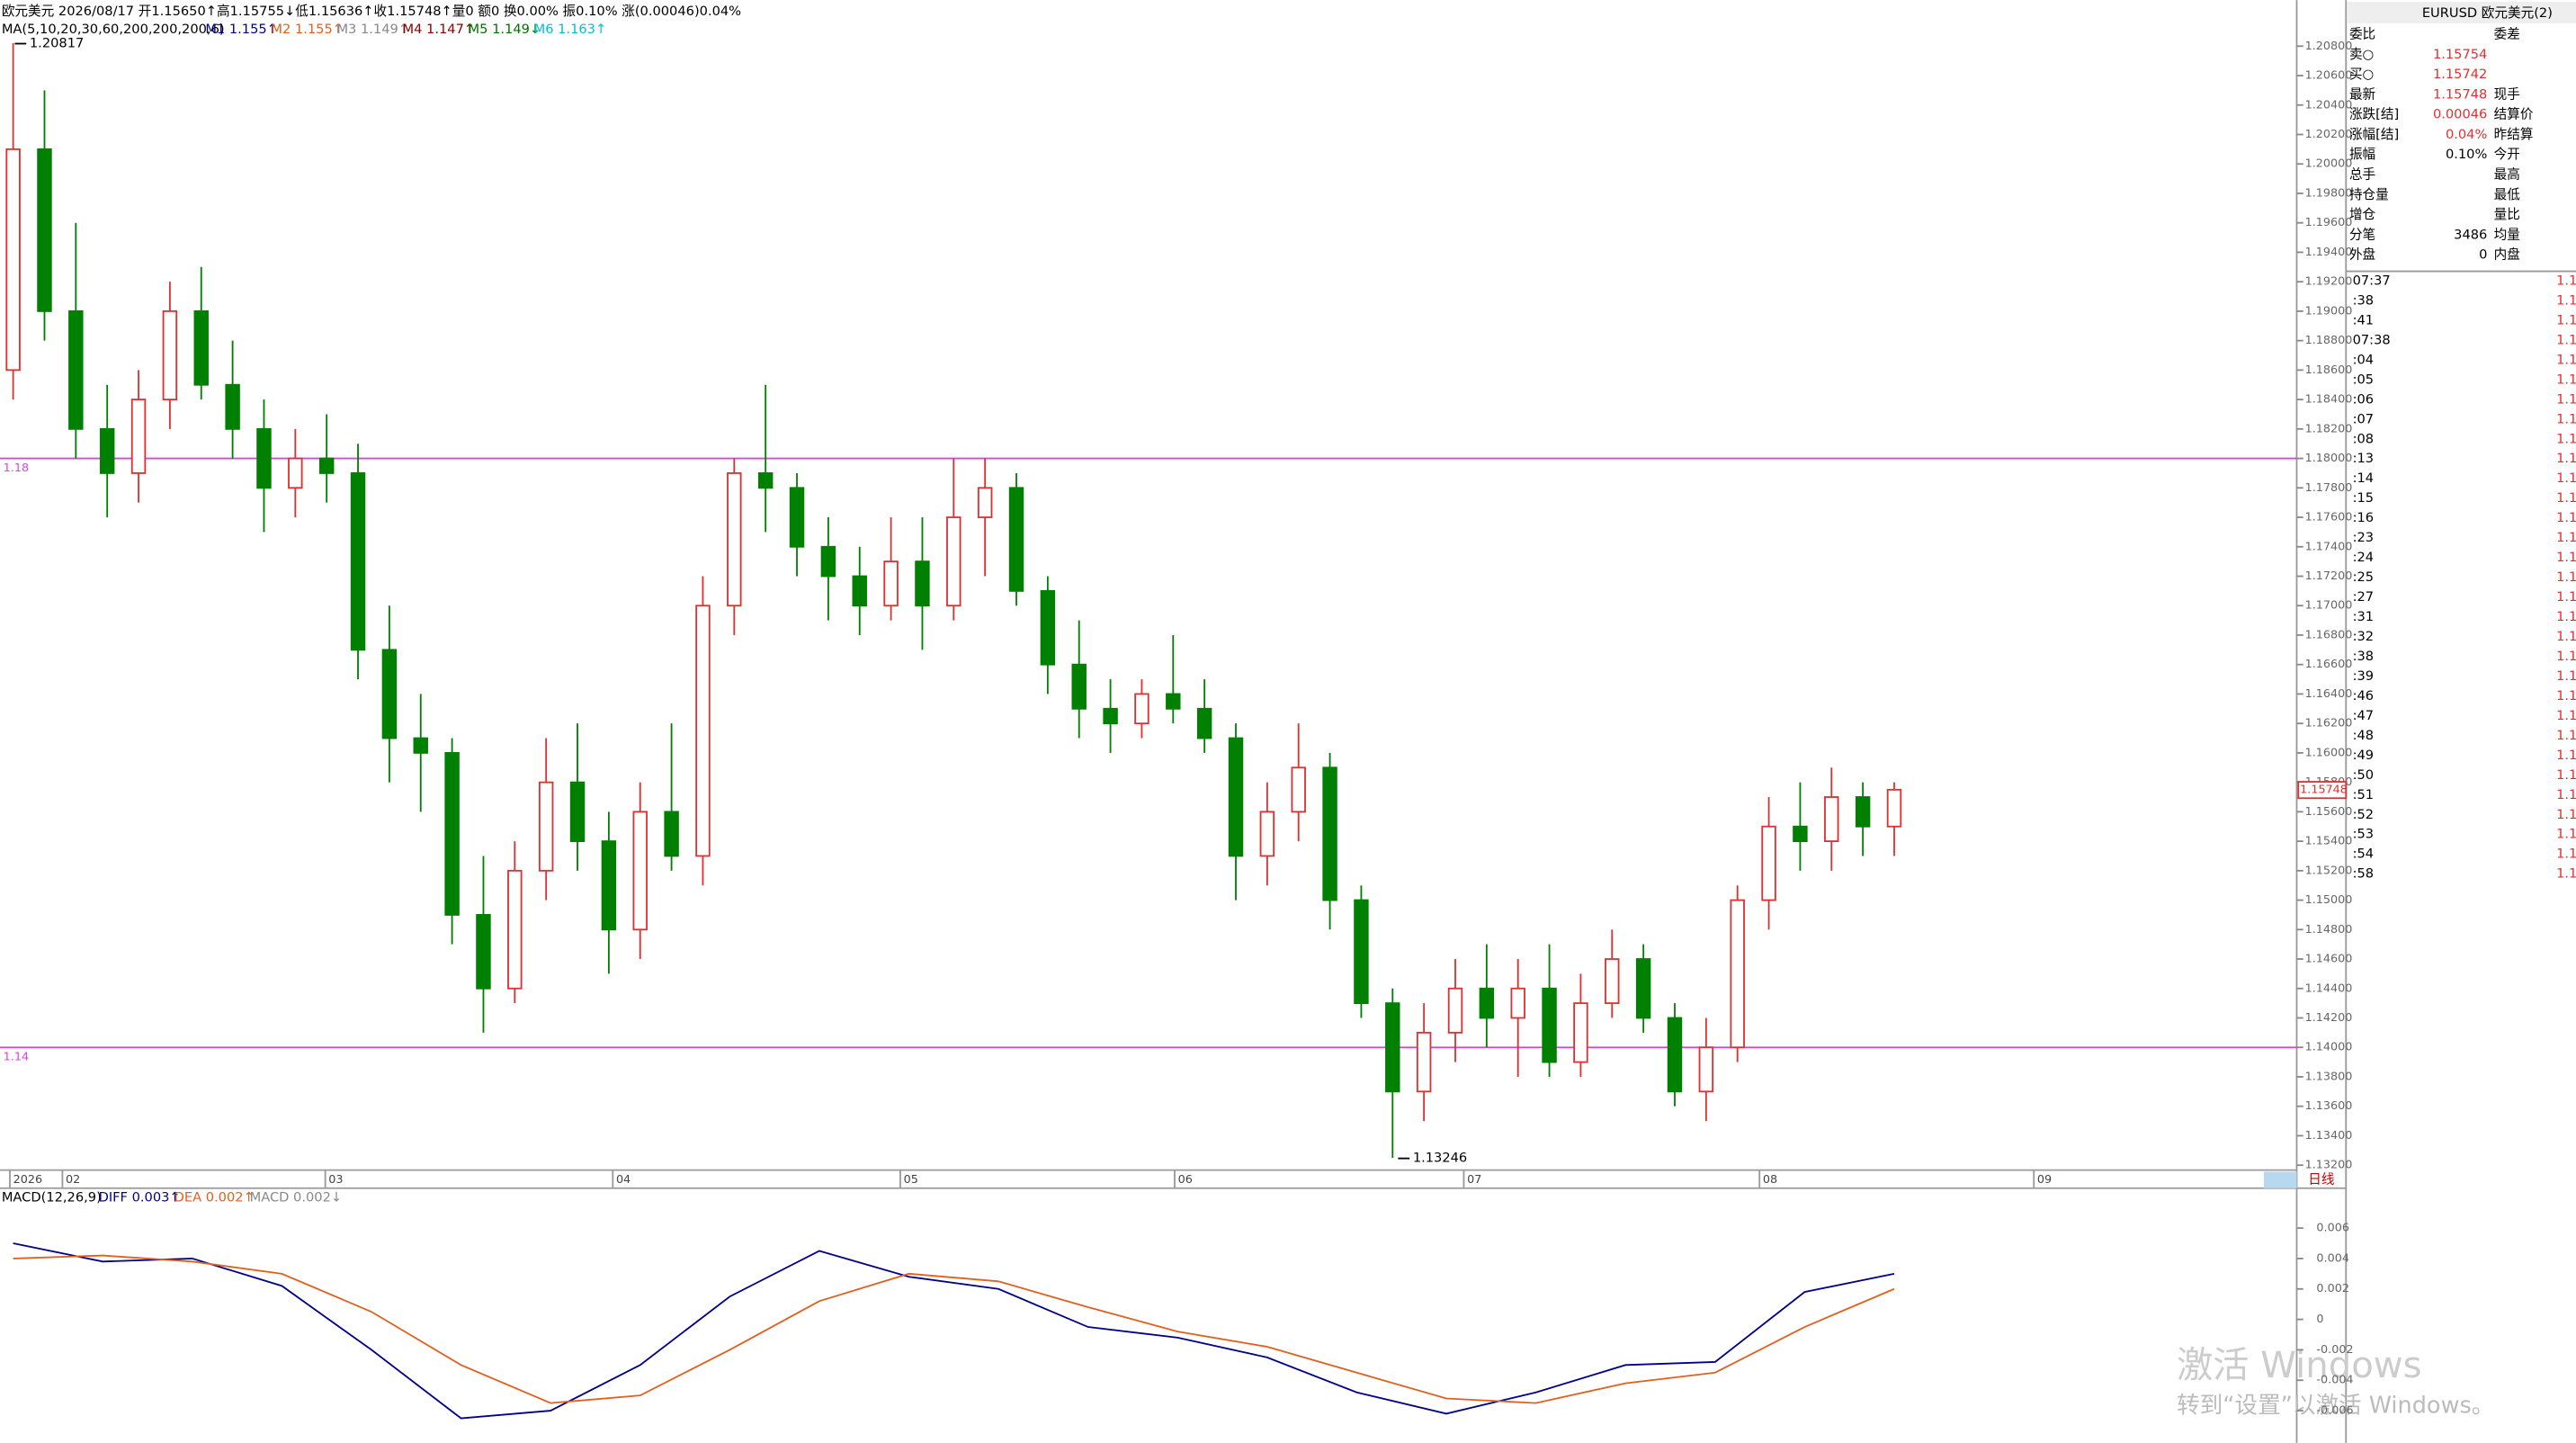 This screenshot has width=2576, height=1443. Describe the element at coordinates (2329, 634) in the screenshot. I see `y-tick-label: 1.16800` at that location.